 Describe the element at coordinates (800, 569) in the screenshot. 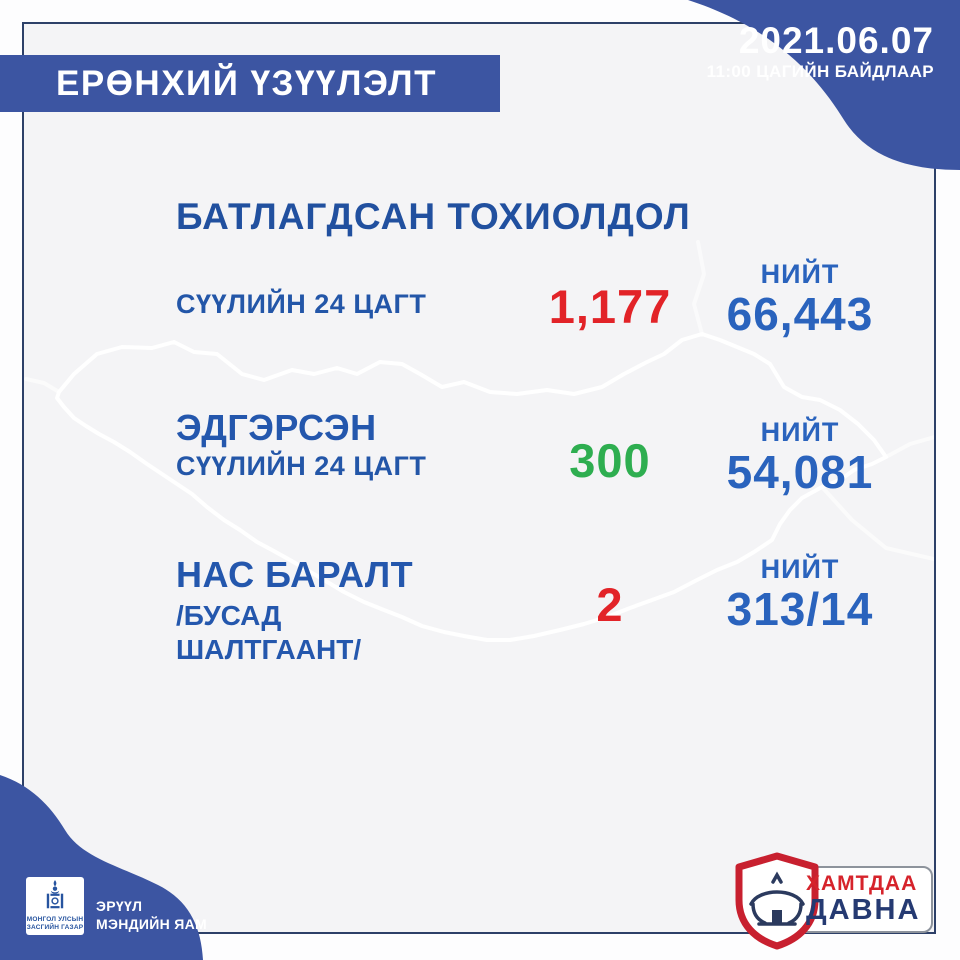

I see `row3-total-label: НИЙТ` at that location.